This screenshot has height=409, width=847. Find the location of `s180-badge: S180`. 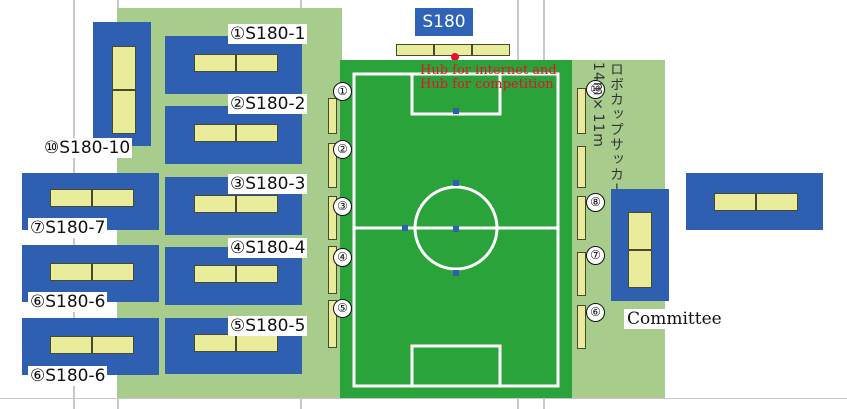

s180-badge: S180 is located at coordinates (444, 22).